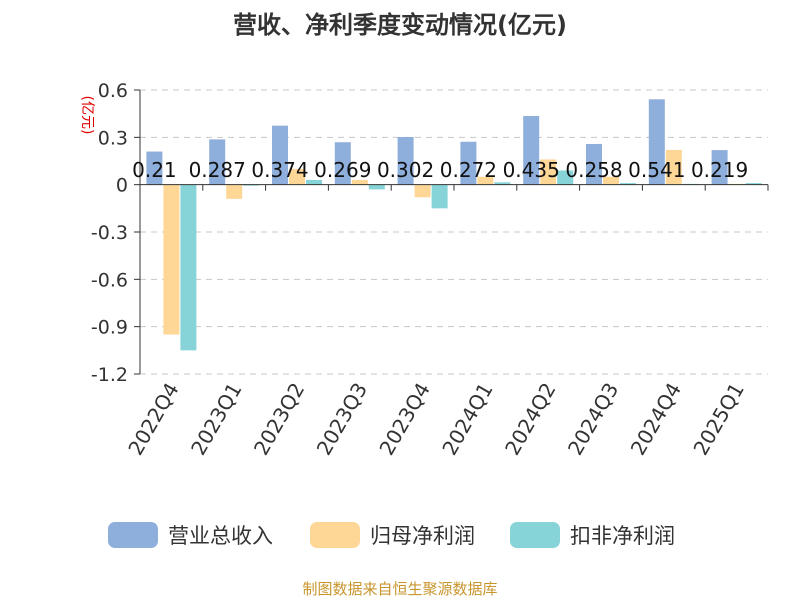 The image size is (800, 600). I want to click on x-tick-label: 2023Q2, so click(279, 419).